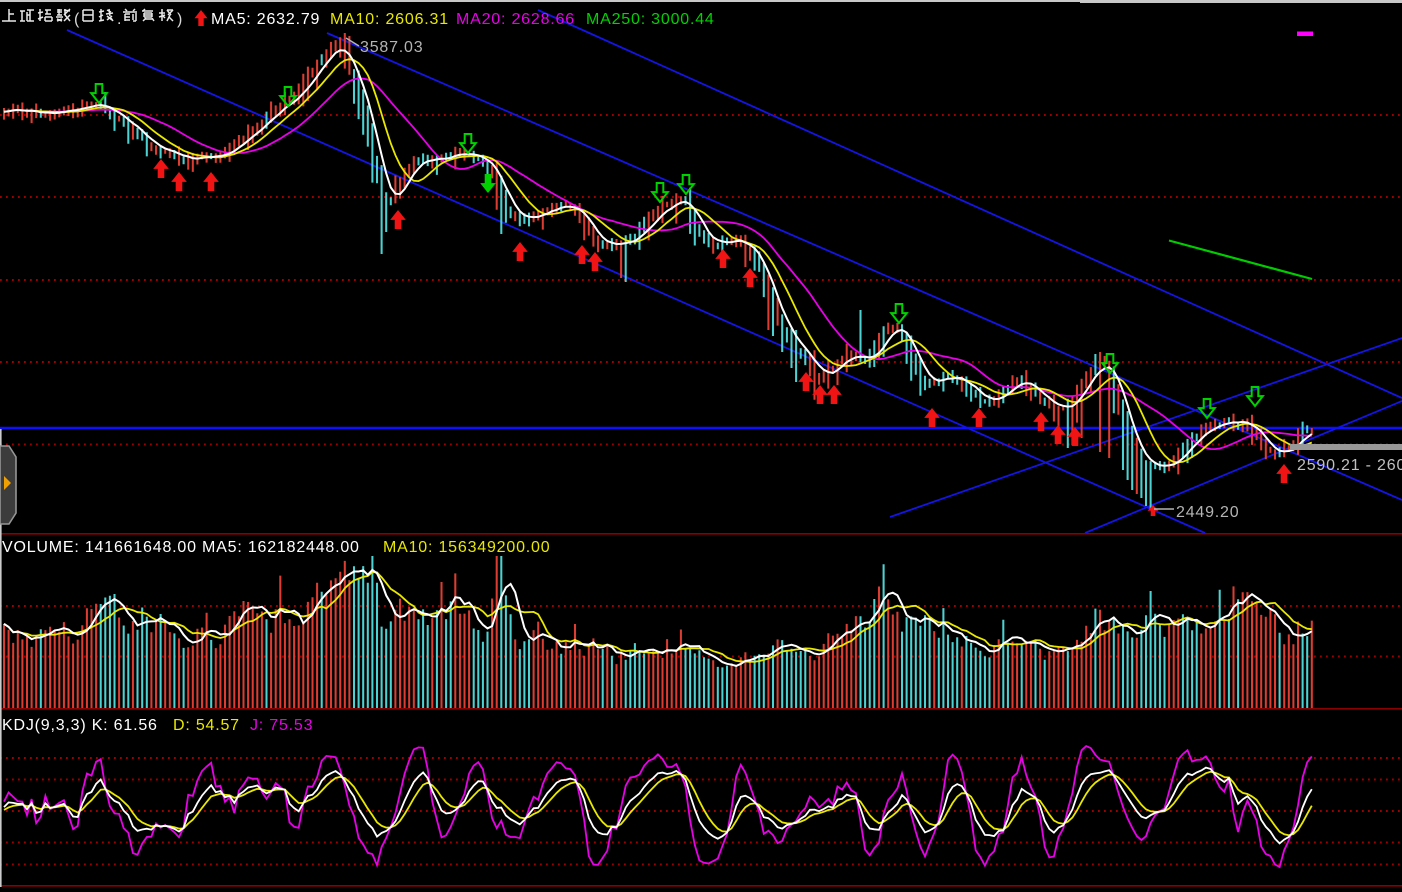 This screenshot has width=1402, height=892. What do you see at coordinates (1349, 465) in the screenshot?
I see `svg-text: 2590.21 - 260` at bounding box center [1349, 465].